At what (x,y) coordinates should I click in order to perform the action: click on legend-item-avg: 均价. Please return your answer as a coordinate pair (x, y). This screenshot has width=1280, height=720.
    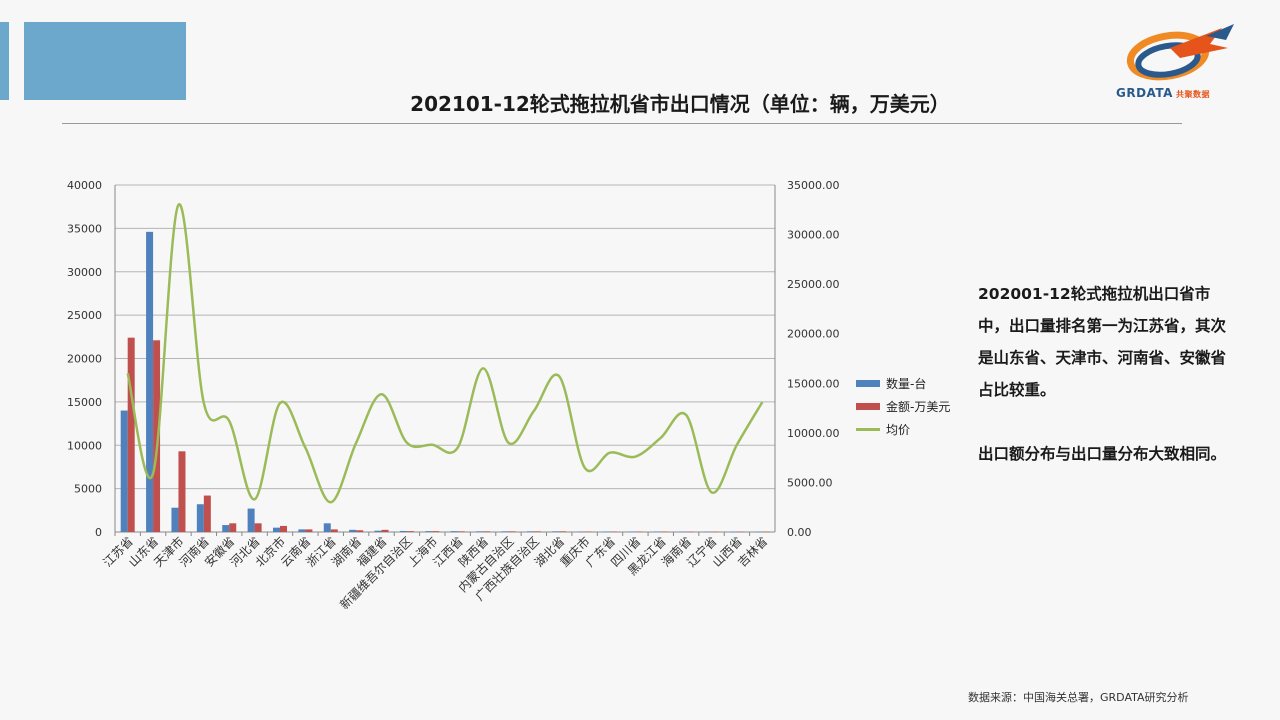
    Looking at the image, I should click on (903, 429).